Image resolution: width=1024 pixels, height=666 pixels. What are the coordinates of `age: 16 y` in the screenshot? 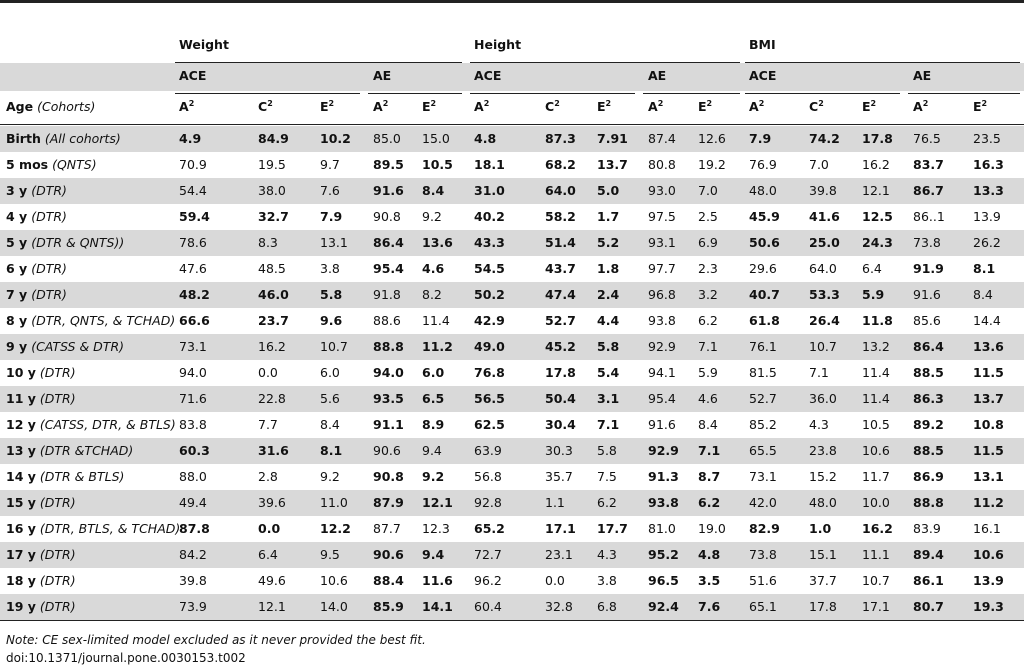 It's located at (21, 528).